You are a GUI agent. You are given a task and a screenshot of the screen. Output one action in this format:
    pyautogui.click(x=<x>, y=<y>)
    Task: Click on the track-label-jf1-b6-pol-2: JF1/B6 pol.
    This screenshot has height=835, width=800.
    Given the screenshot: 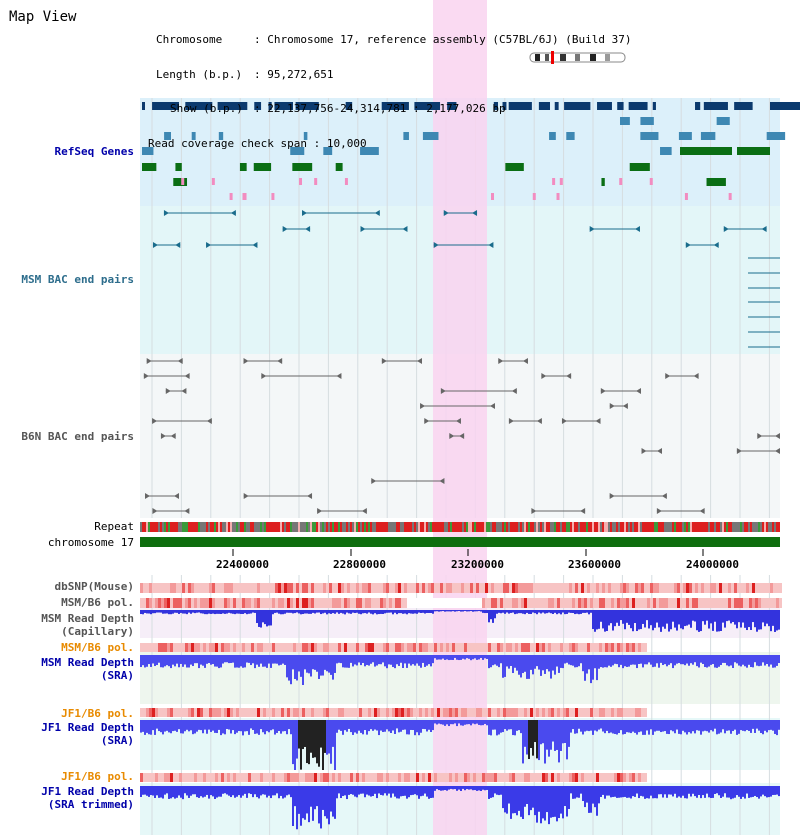 What is the action you would take?
    pyautogui.click(x=97, y=776)
    